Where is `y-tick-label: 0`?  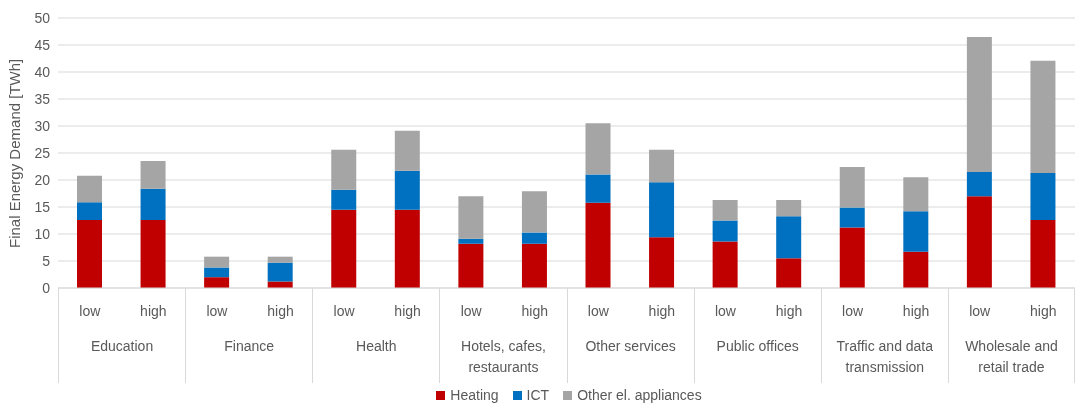 y-tick-label: 0 is located at coordinates (46, 287).